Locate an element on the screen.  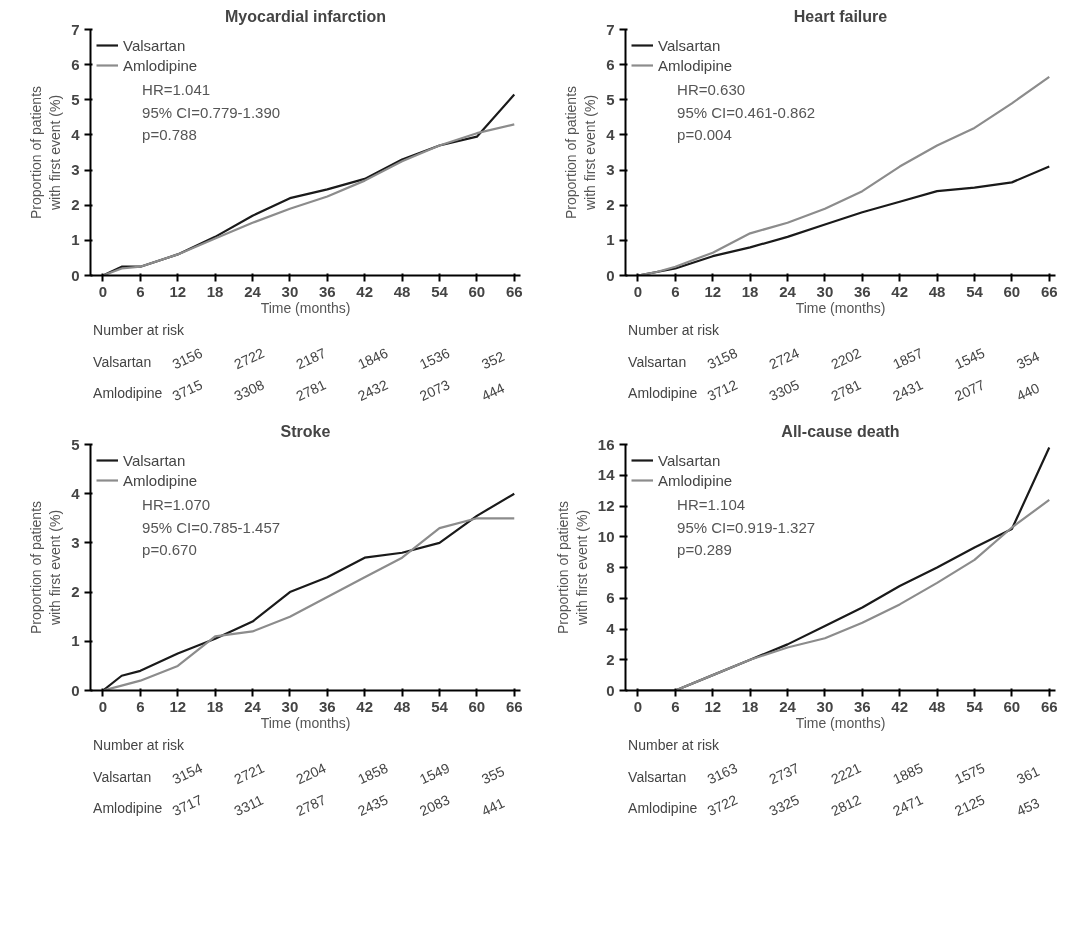
x-tick-label: 54 is located at coordinates (975, 706).